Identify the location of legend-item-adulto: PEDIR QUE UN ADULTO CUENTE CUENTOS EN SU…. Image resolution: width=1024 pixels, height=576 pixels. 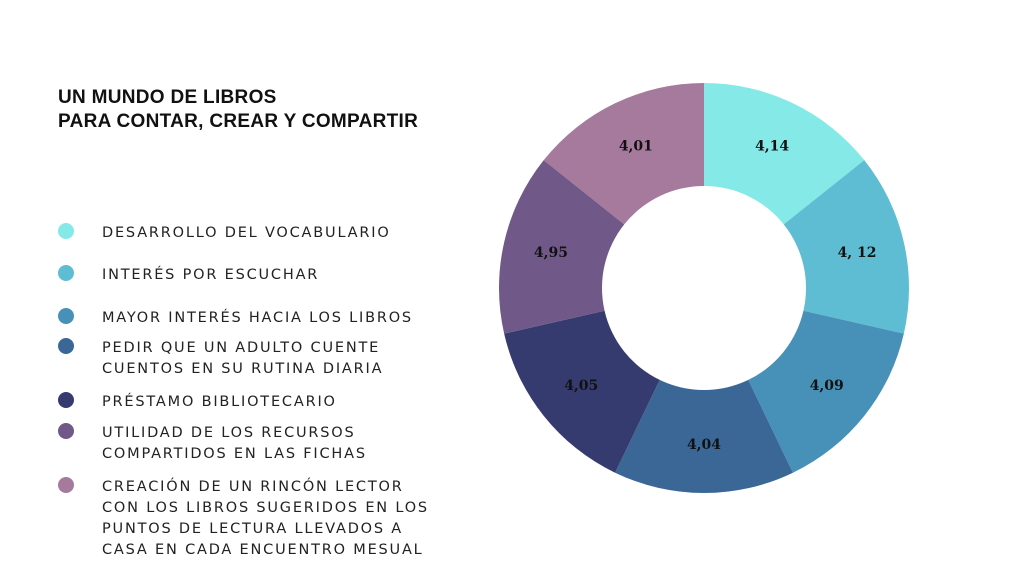
(220, 359).